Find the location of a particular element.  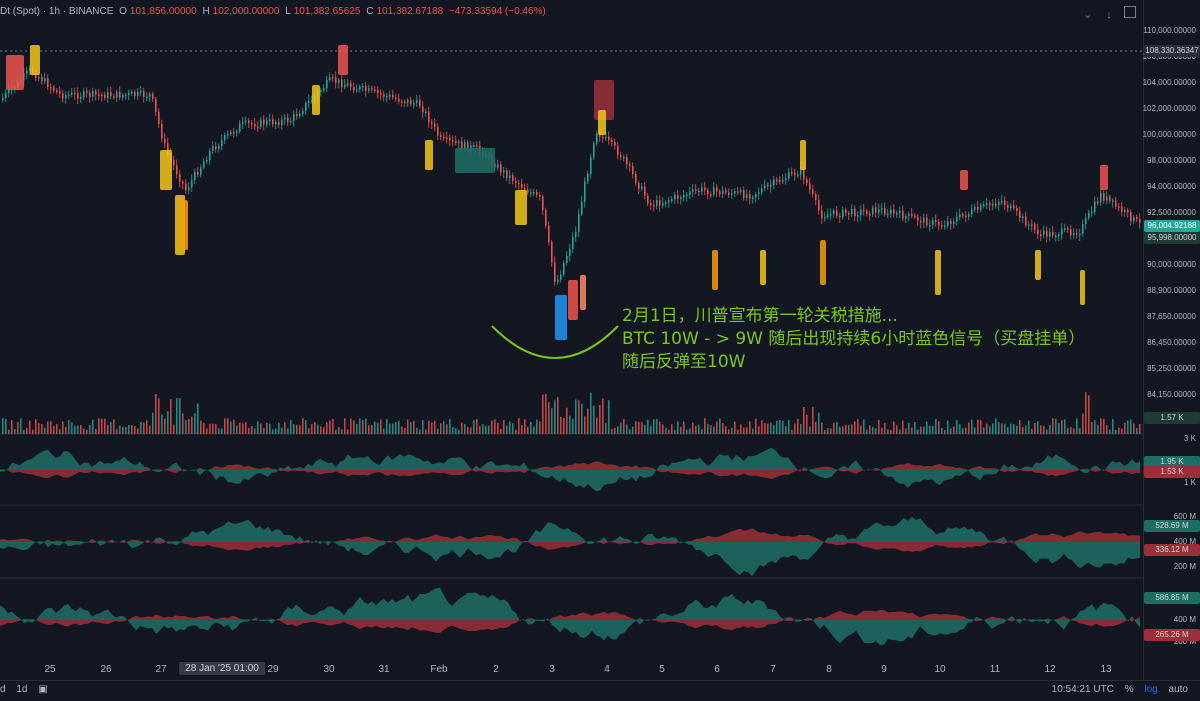

chevron-down-icon: ⌄ is located at coordinates (1088, 15).